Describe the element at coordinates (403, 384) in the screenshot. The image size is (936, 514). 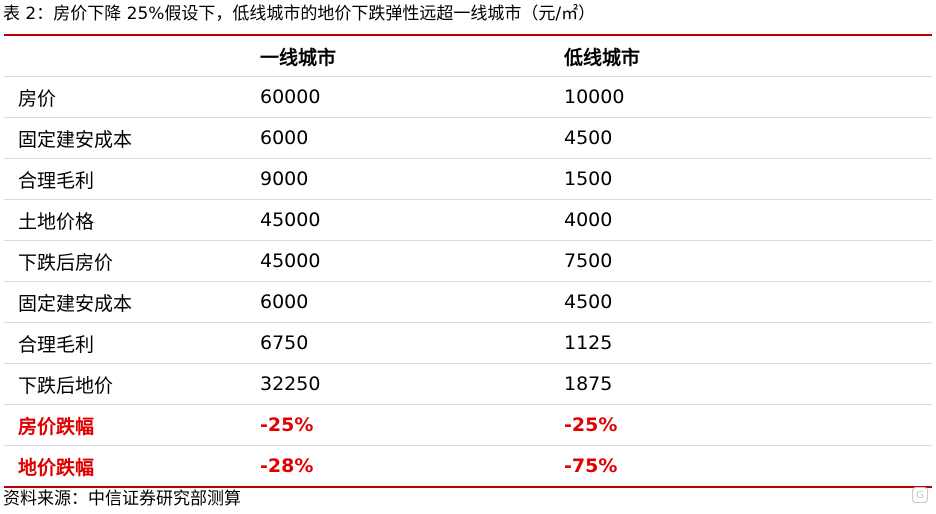
I see `tier1-city-value: 32250` at that location.